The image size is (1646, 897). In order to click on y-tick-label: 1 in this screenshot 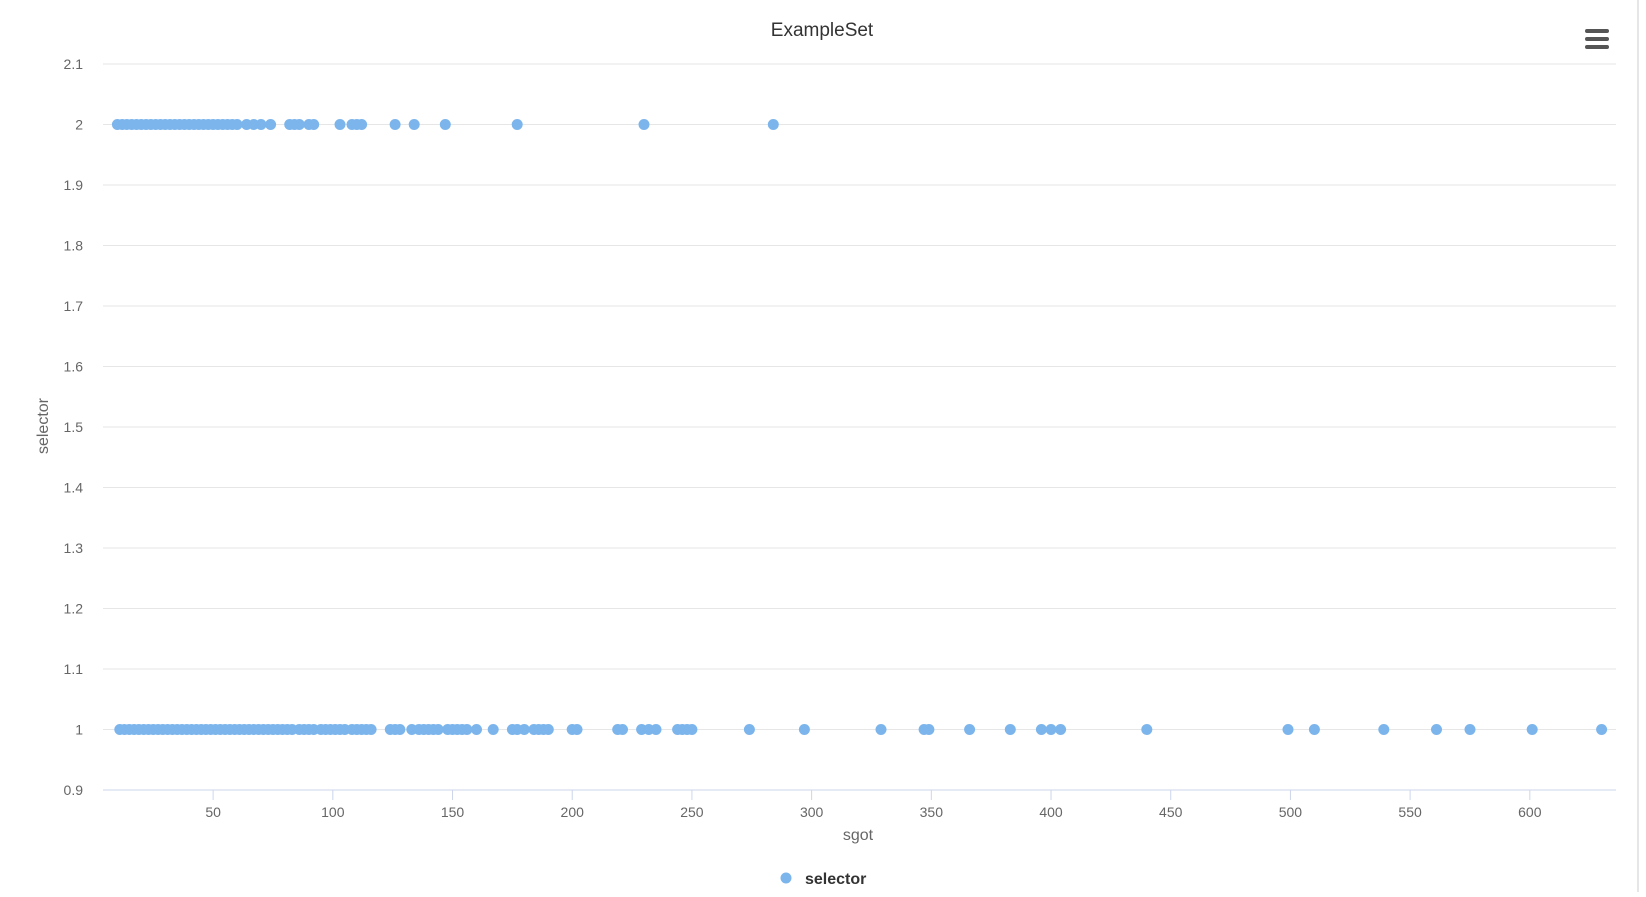, I will do `click(79, 730)`.